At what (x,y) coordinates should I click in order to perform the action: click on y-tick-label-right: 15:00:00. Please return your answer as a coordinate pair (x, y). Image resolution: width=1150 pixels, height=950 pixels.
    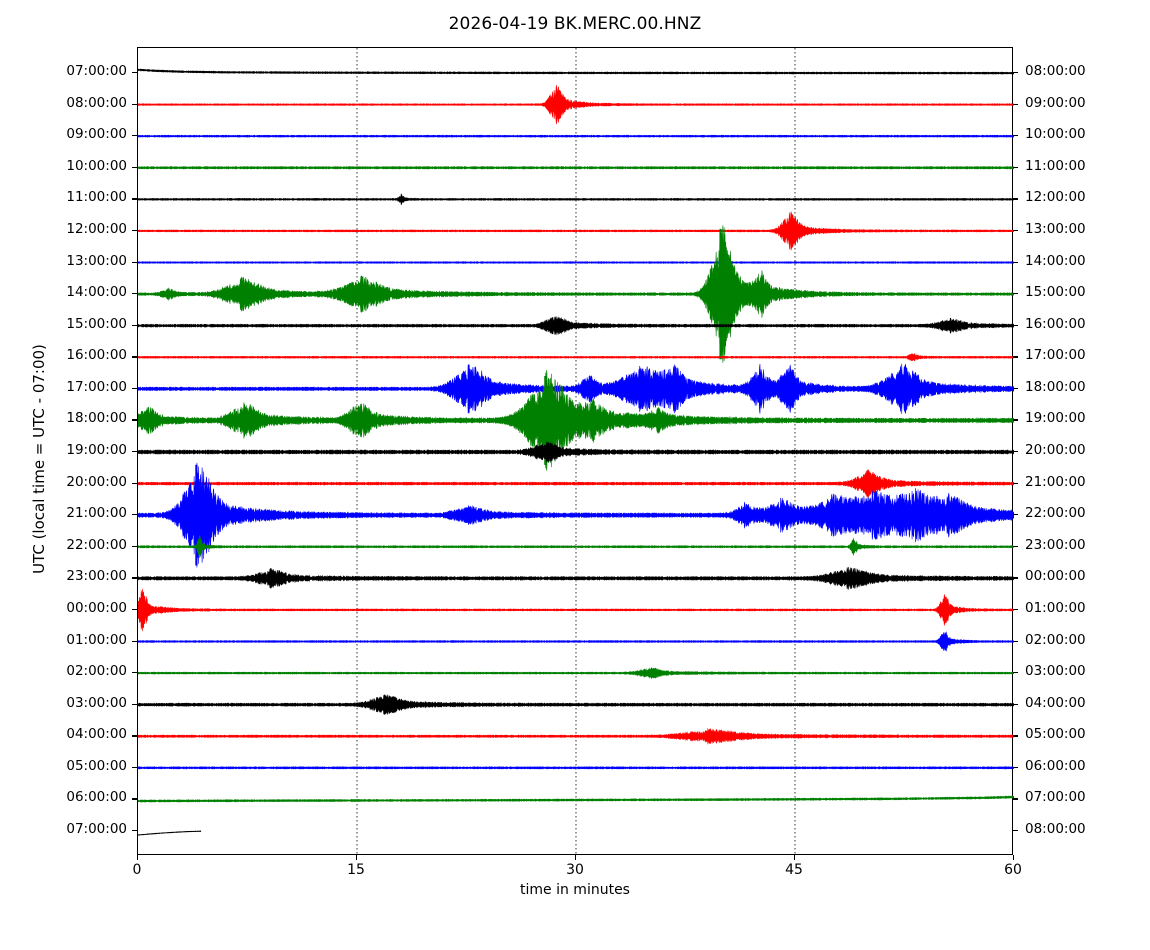
    Looking at the image, I should click on (1055, 292).